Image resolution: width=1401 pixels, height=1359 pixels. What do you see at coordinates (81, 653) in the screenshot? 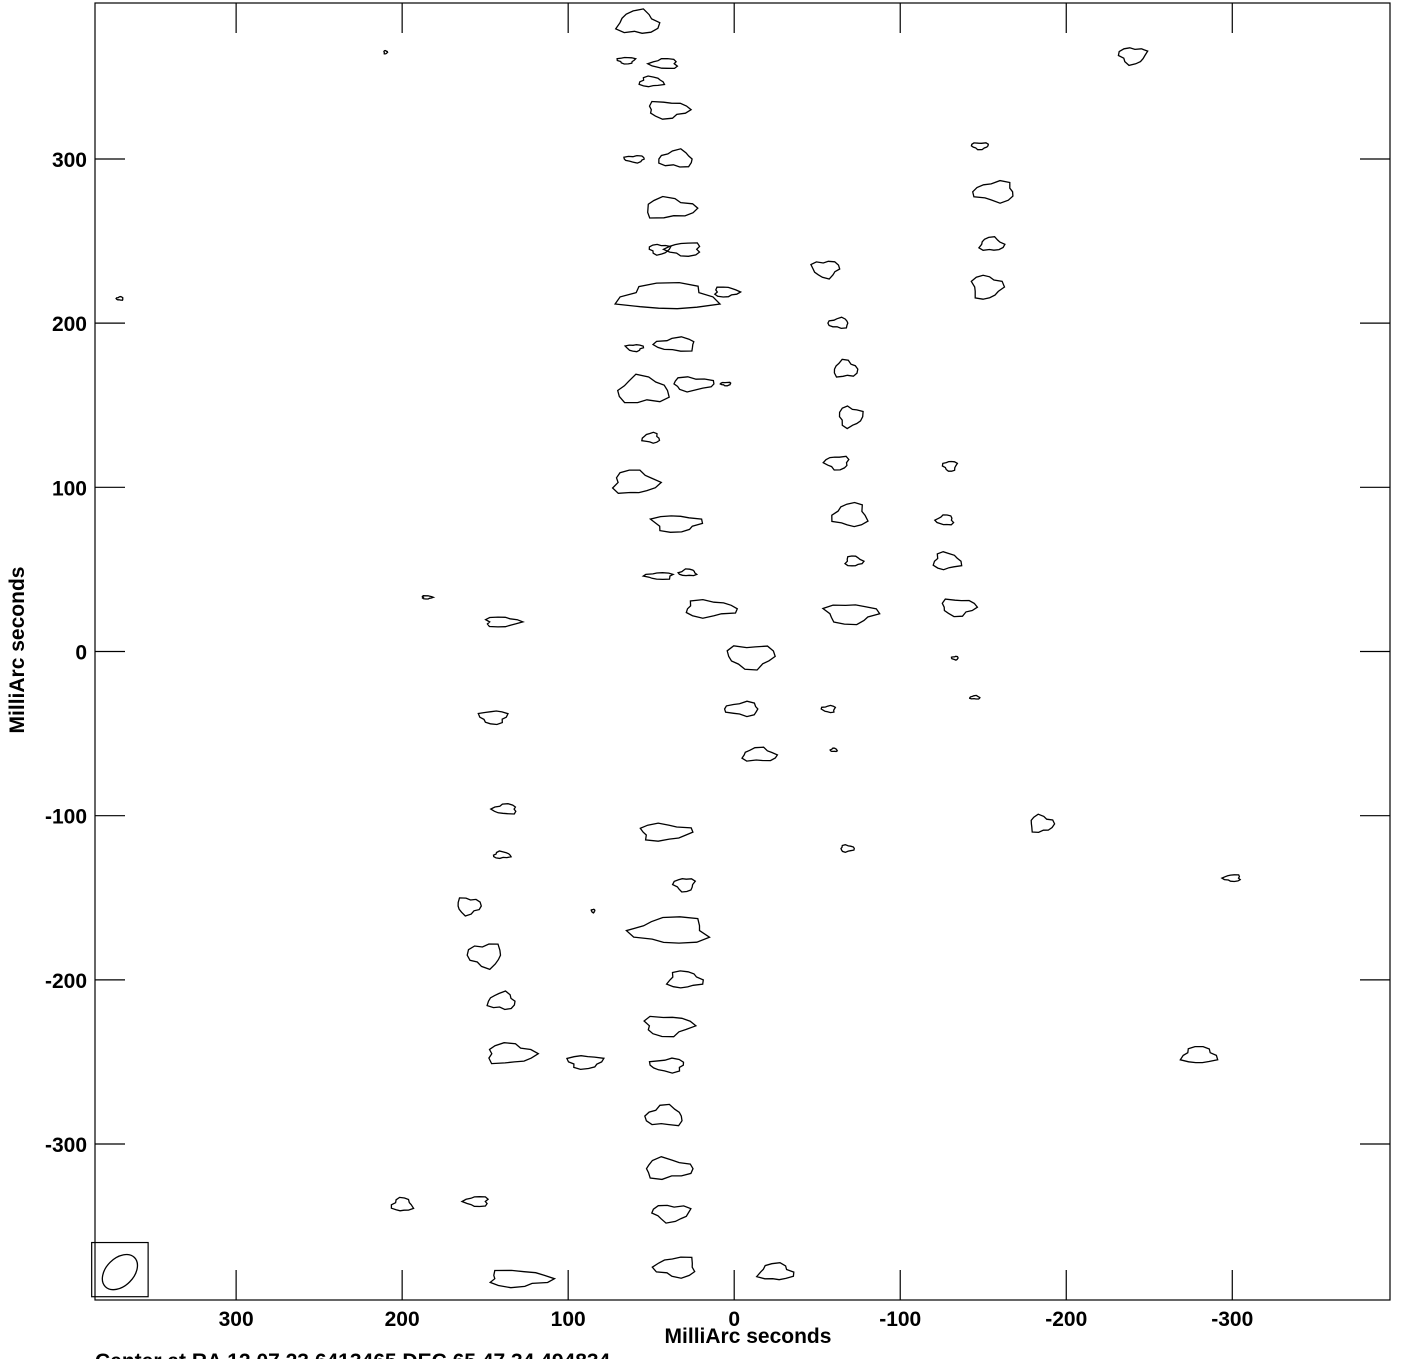
I see `y-tick-label: 0` at bounding box center [81, 653].